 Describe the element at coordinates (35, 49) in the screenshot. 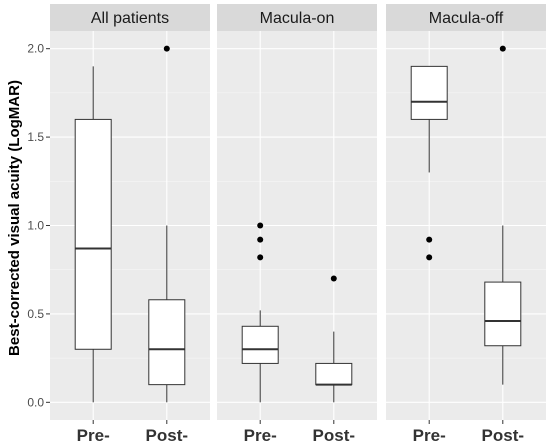

I see `y-tick-label: 2.0` at that location.